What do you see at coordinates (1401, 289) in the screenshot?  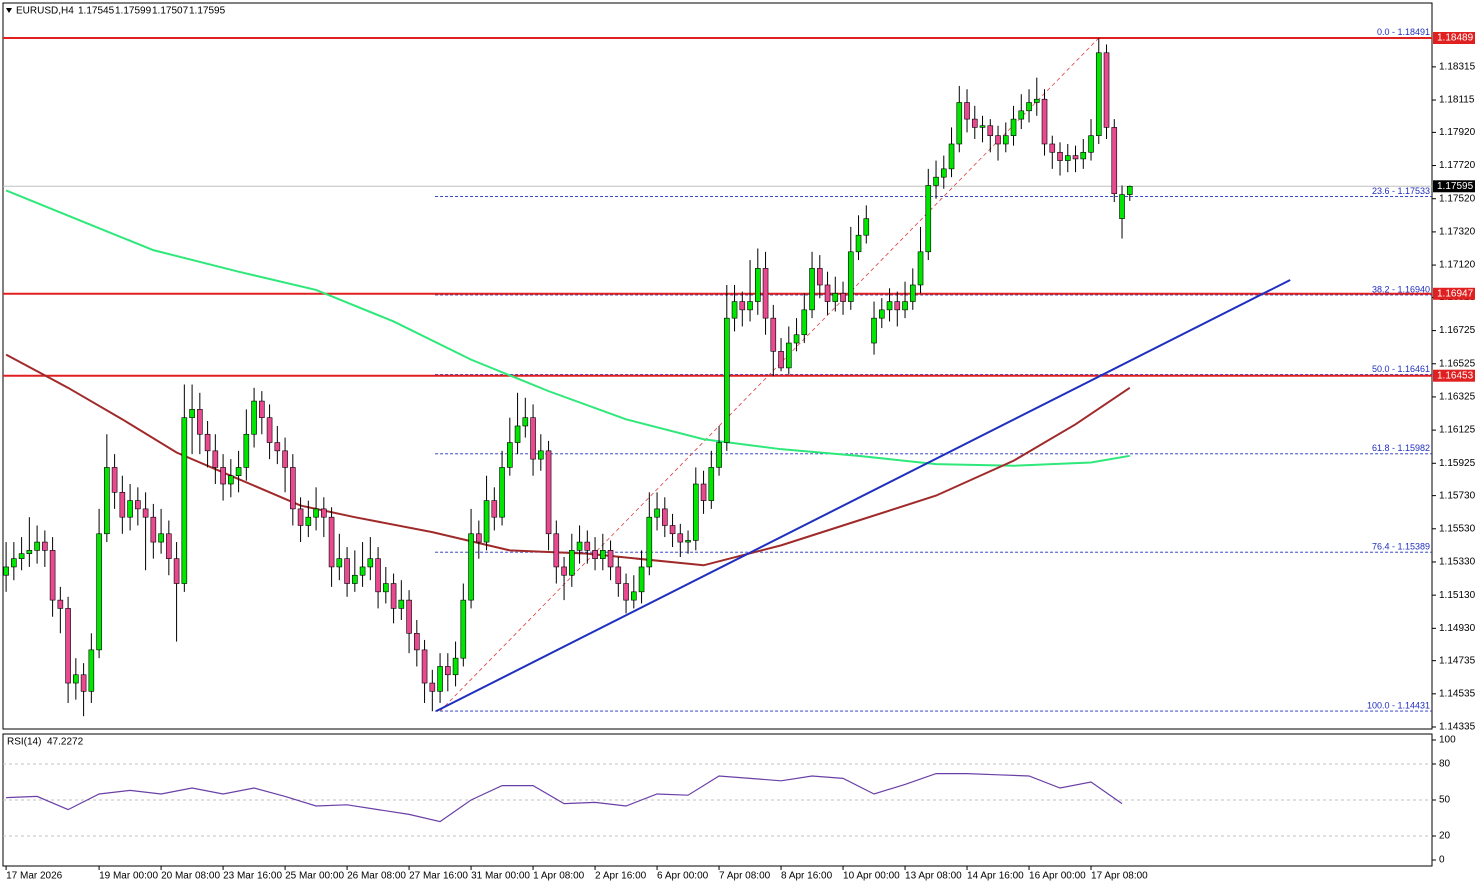 I see `fib-label: 38.2 - 1.16940` at bounding box center [1401, 289].